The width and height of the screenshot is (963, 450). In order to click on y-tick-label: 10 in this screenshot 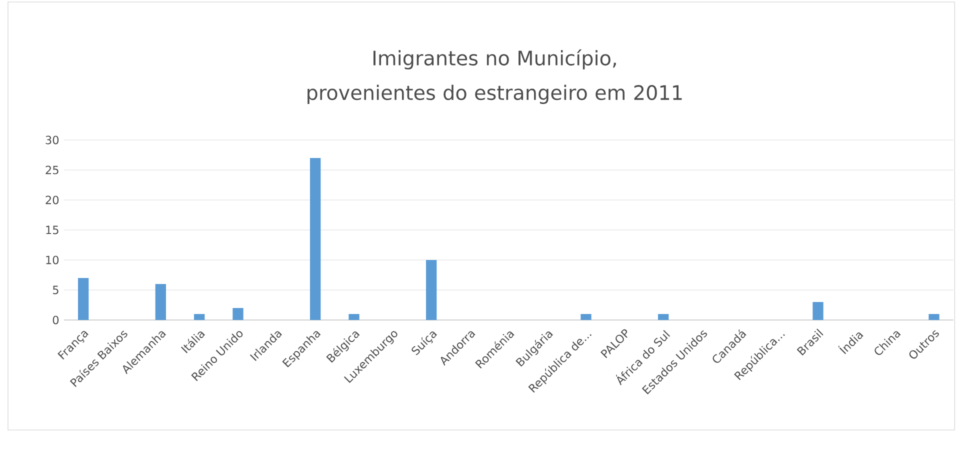, I will do `click(52, 260)`.